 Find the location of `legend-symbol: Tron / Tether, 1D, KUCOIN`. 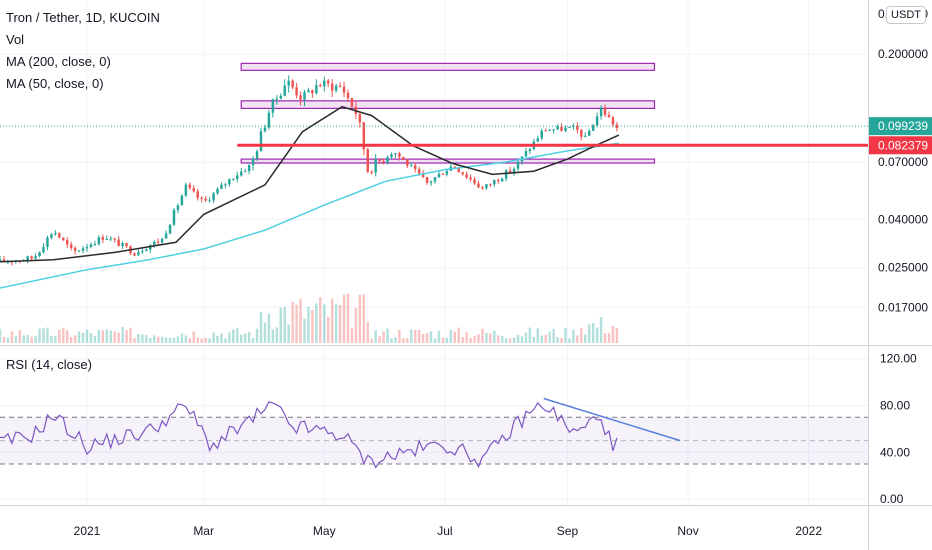

legend-symbol: Tron / Tether, 1D, KUCOIN is located at coordinates (83, 17).